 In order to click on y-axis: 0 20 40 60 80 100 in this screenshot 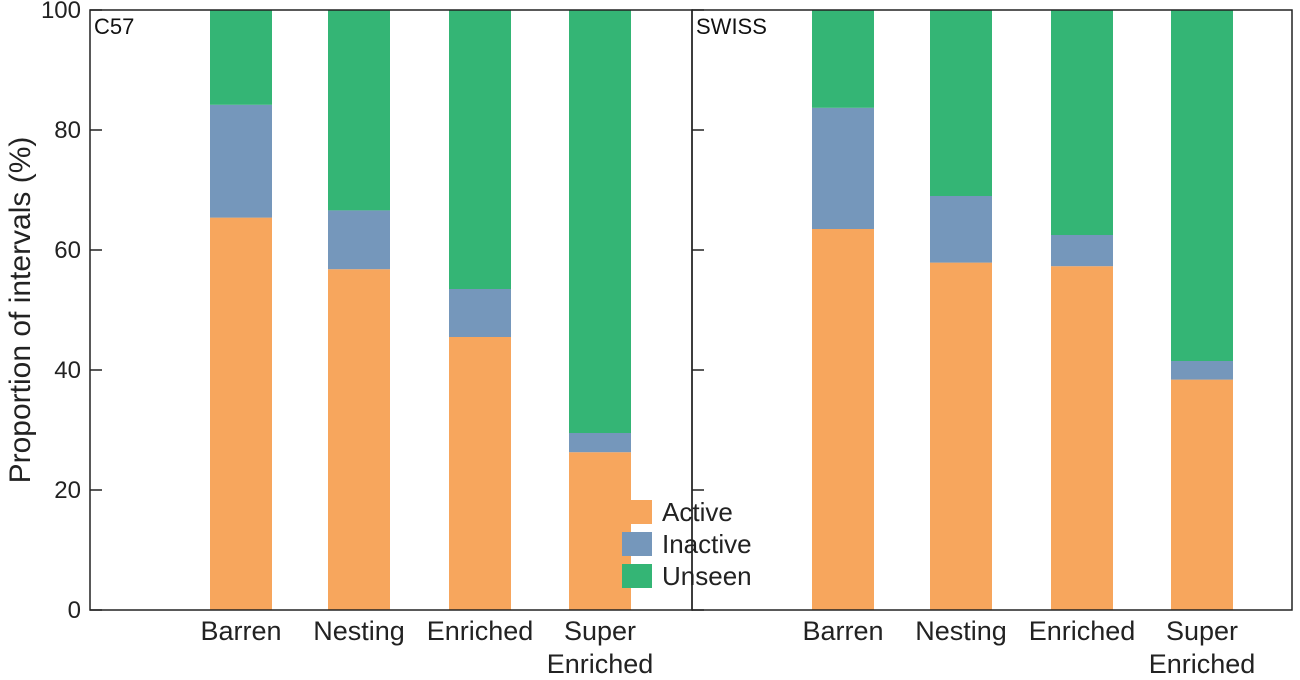, I will do `click(71, 312)`.